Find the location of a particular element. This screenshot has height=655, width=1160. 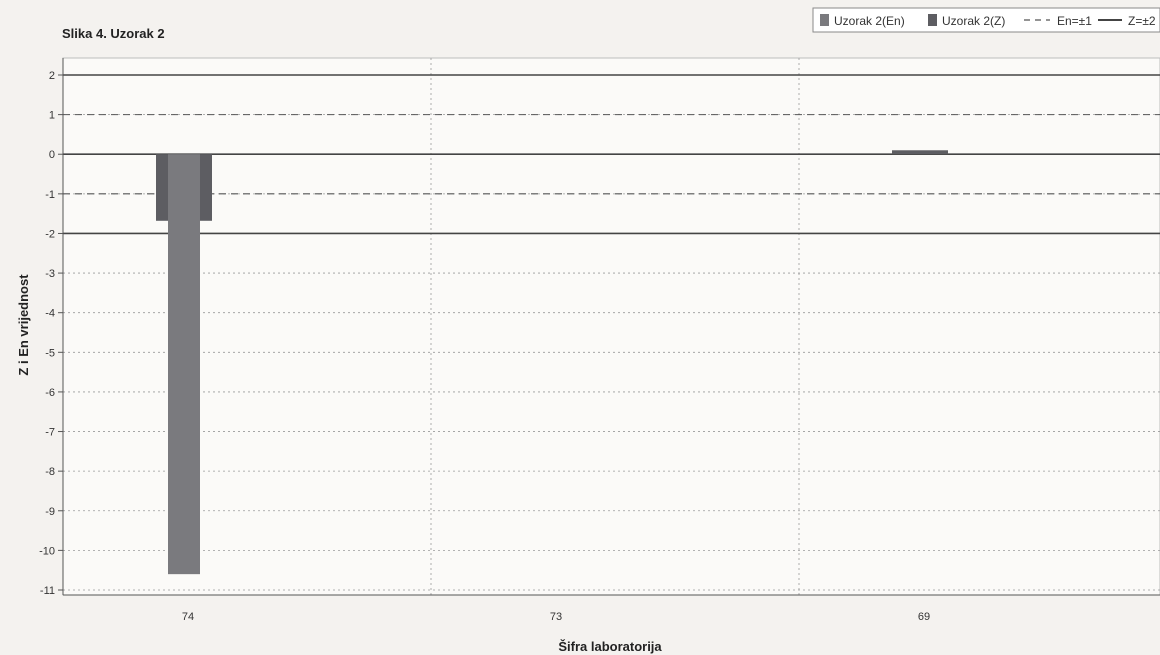

y-tick-label: -8 is located at coordinates (50, 472).